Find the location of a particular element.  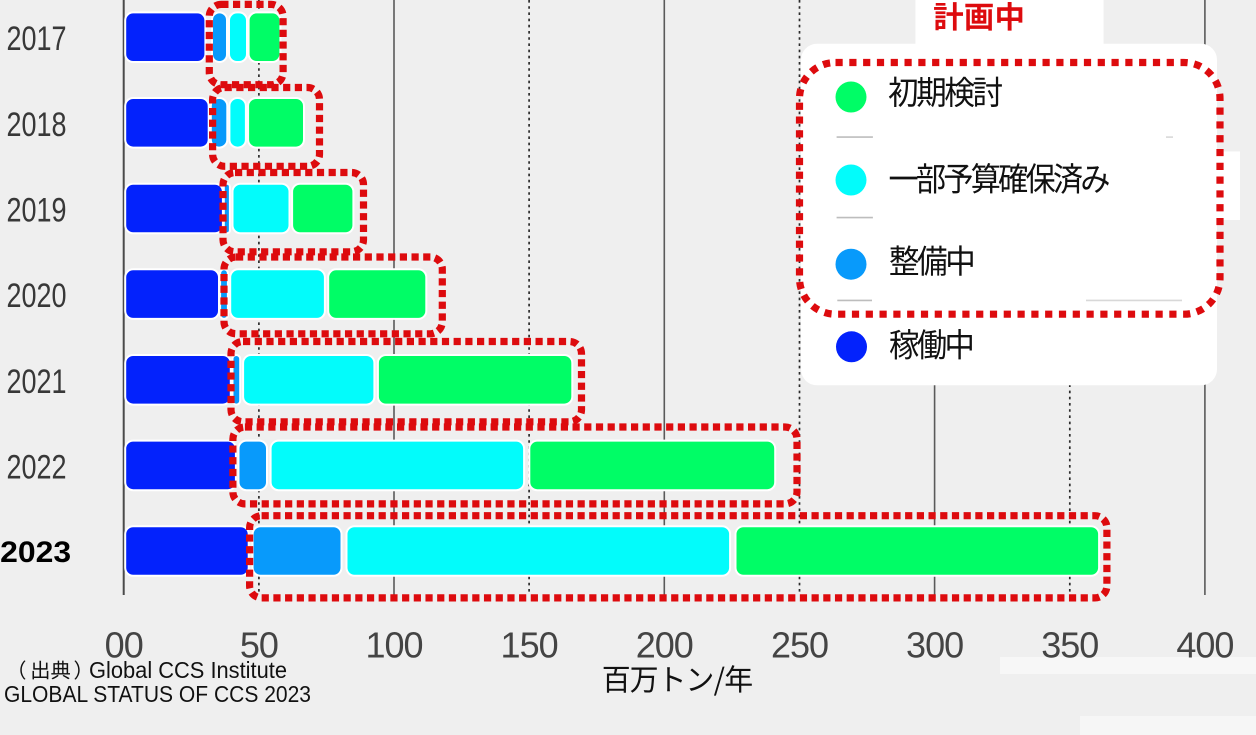

svg-text: 00 is located at coordinates (124, 645).